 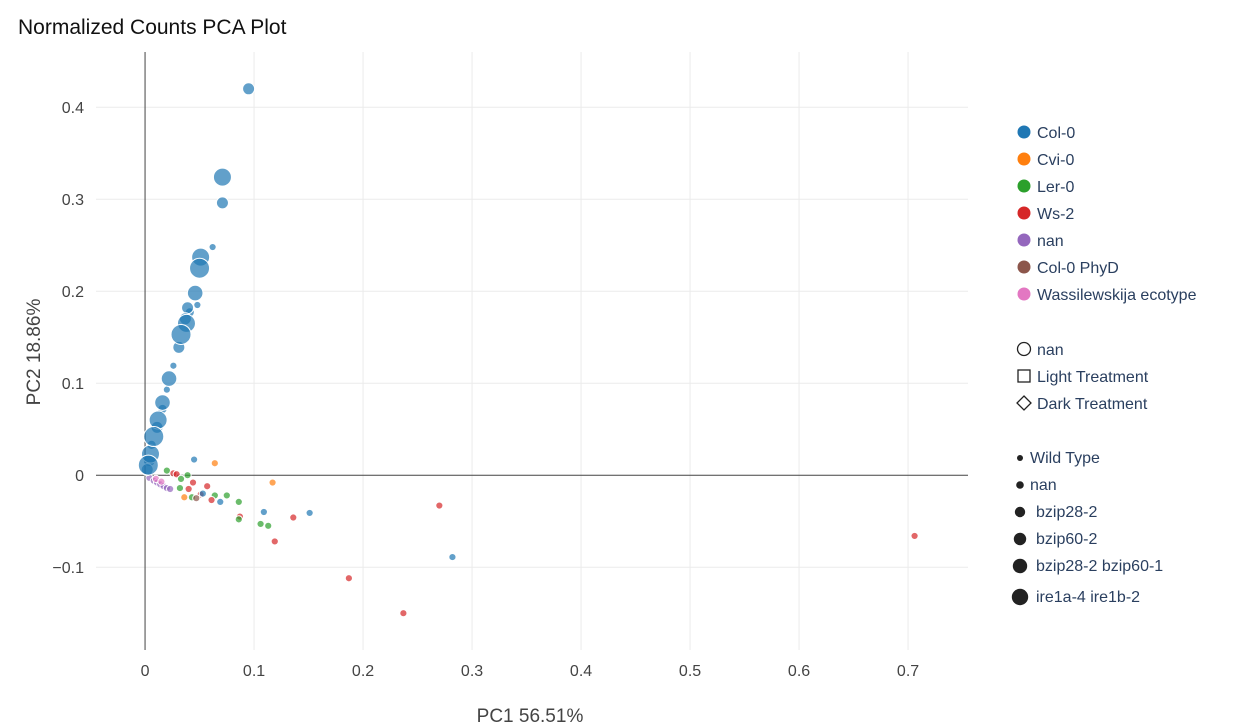 I want to click on legend-size-label: bzip28-2 bzip60-1, so click(x=1099, y=566).